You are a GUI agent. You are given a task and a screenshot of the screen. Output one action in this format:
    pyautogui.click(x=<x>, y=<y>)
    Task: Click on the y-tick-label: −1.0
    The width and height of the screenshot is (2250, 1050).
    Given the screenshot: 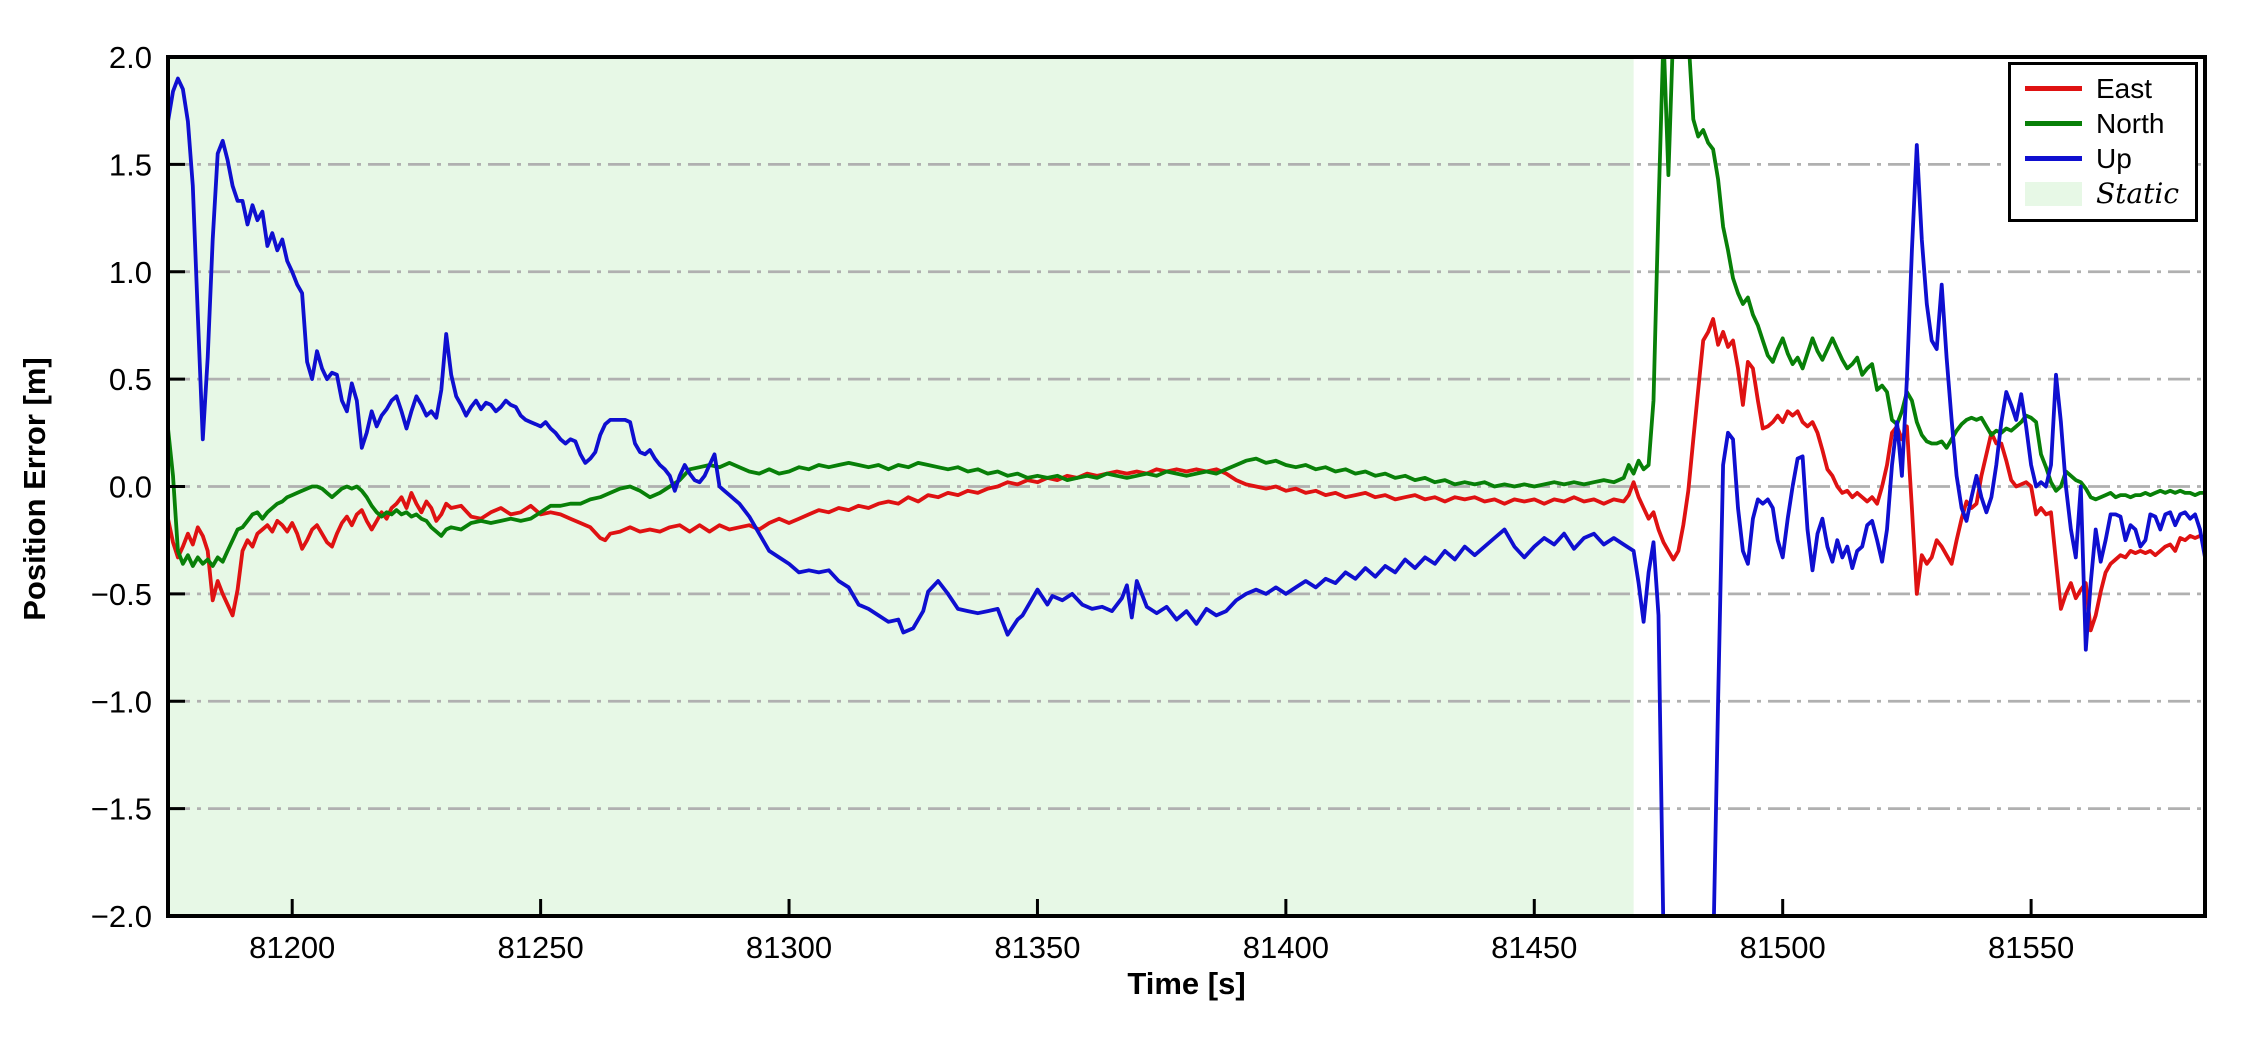 What is the action you would take?
    pyautogui.click(x=121, y=701)
    